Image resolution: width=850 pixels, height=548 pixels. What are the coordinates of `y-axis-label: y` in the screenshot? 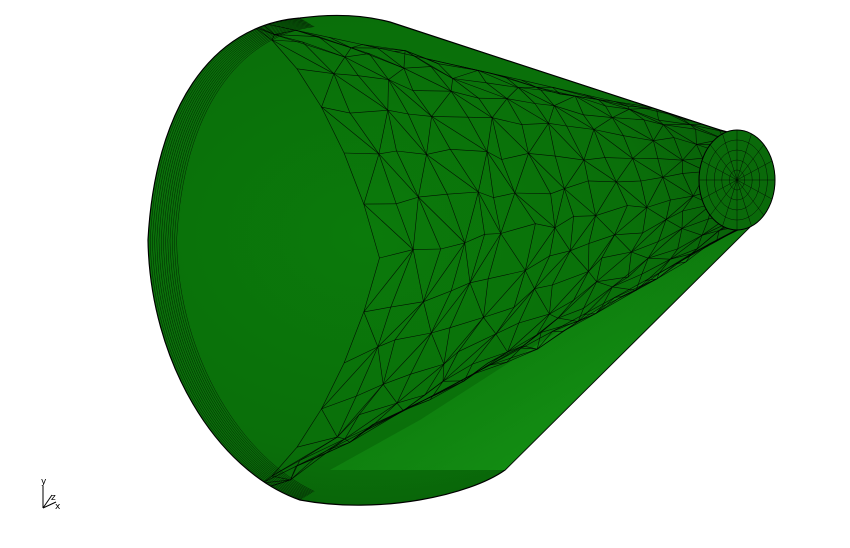 It's located at (44, 482).